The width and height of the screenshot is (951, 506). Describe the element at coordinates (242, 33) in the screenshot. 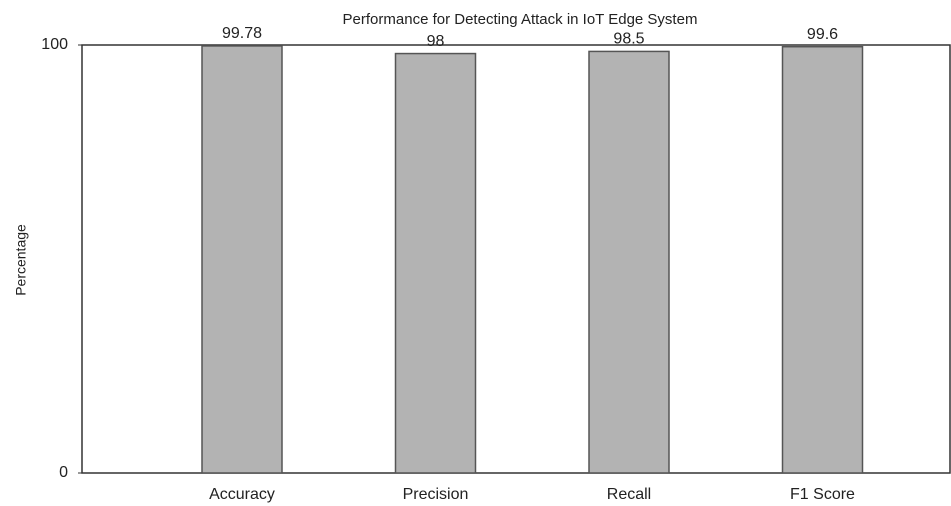

I see `data-label: 99.78` at that location.